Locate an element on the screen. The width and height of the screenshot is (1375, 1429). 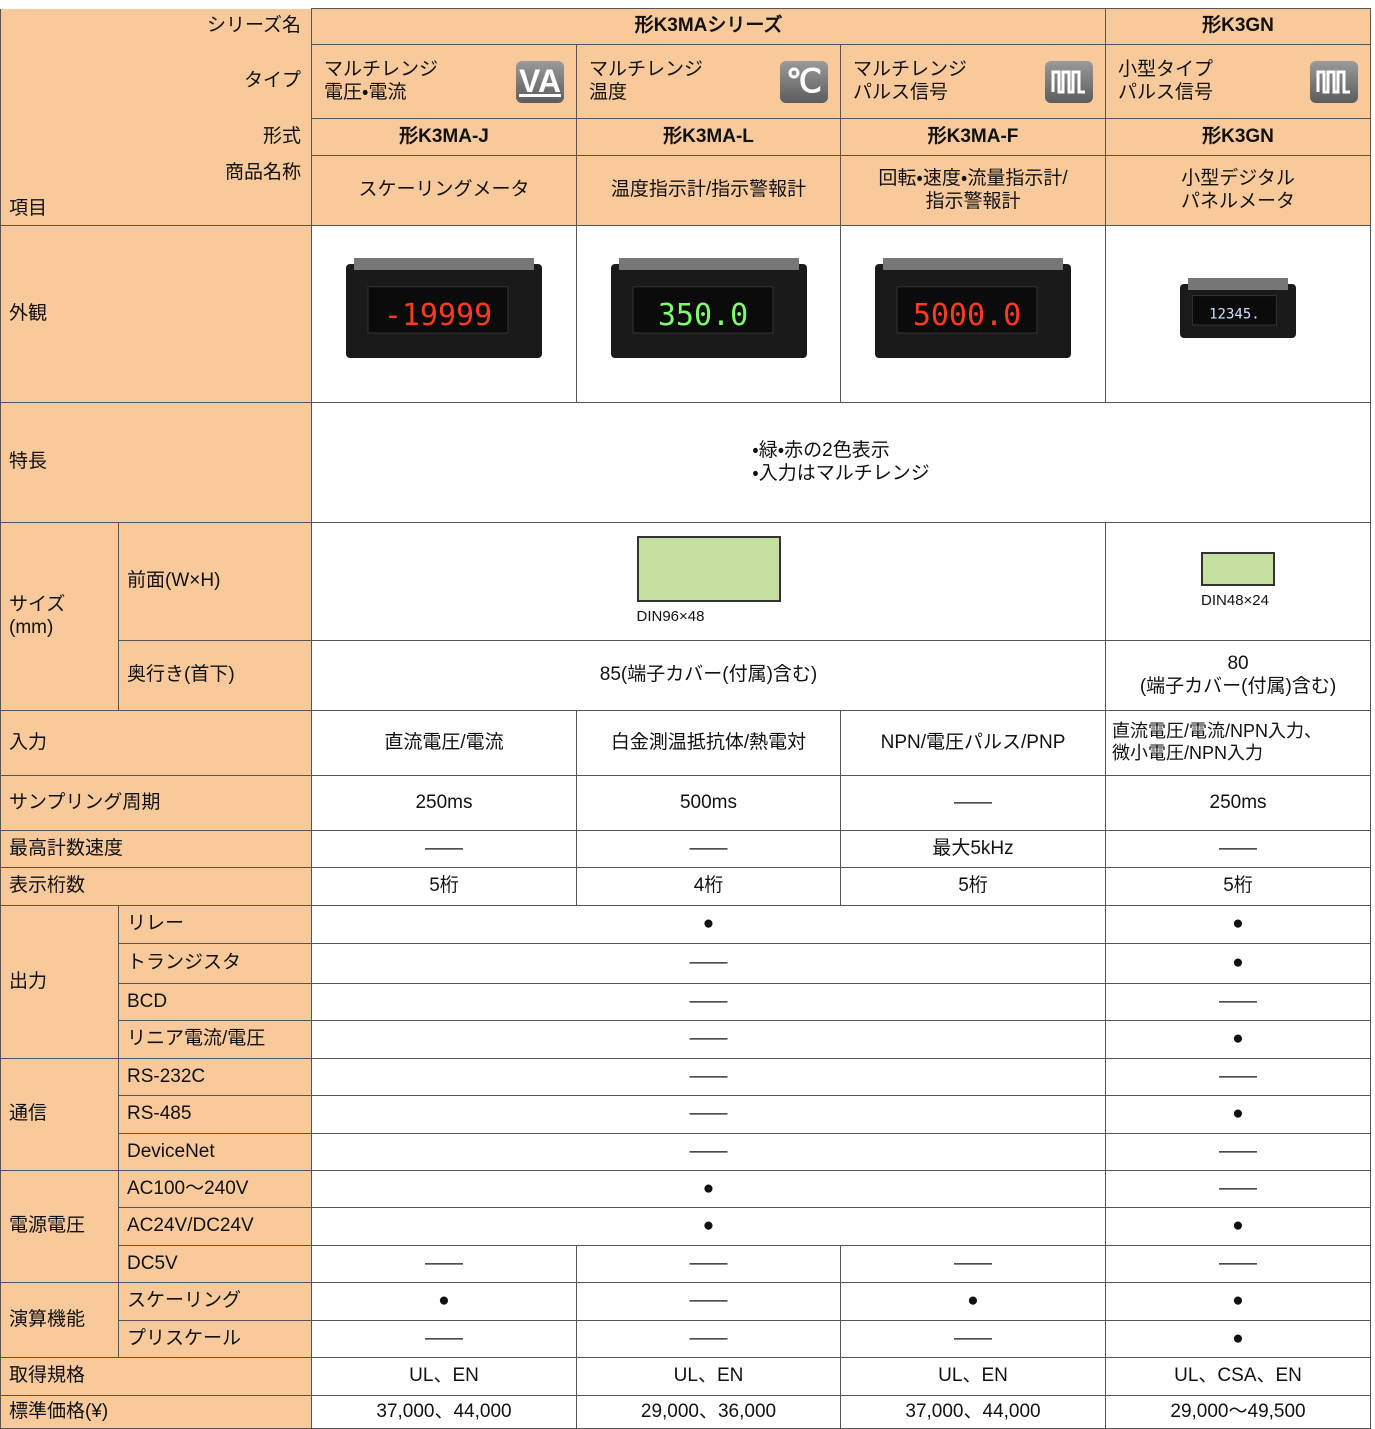
table-row: 外観 -19999 350.0 5000.0 12345. is located at coordinates (686, 314).